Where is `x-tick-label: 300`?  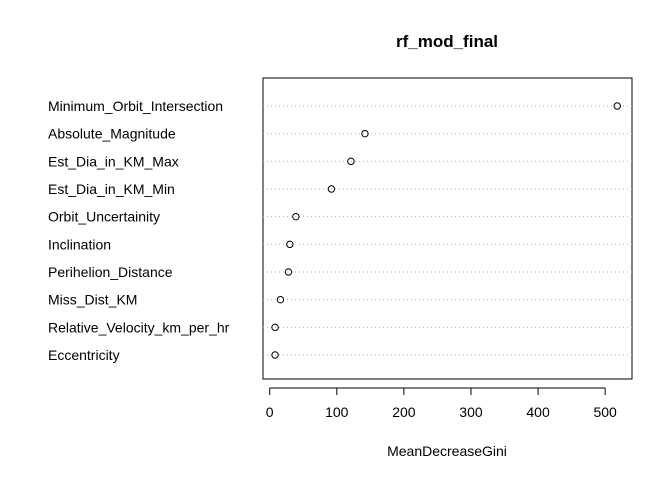 x-tick-label: 300 is located at coordinates (471, 412).